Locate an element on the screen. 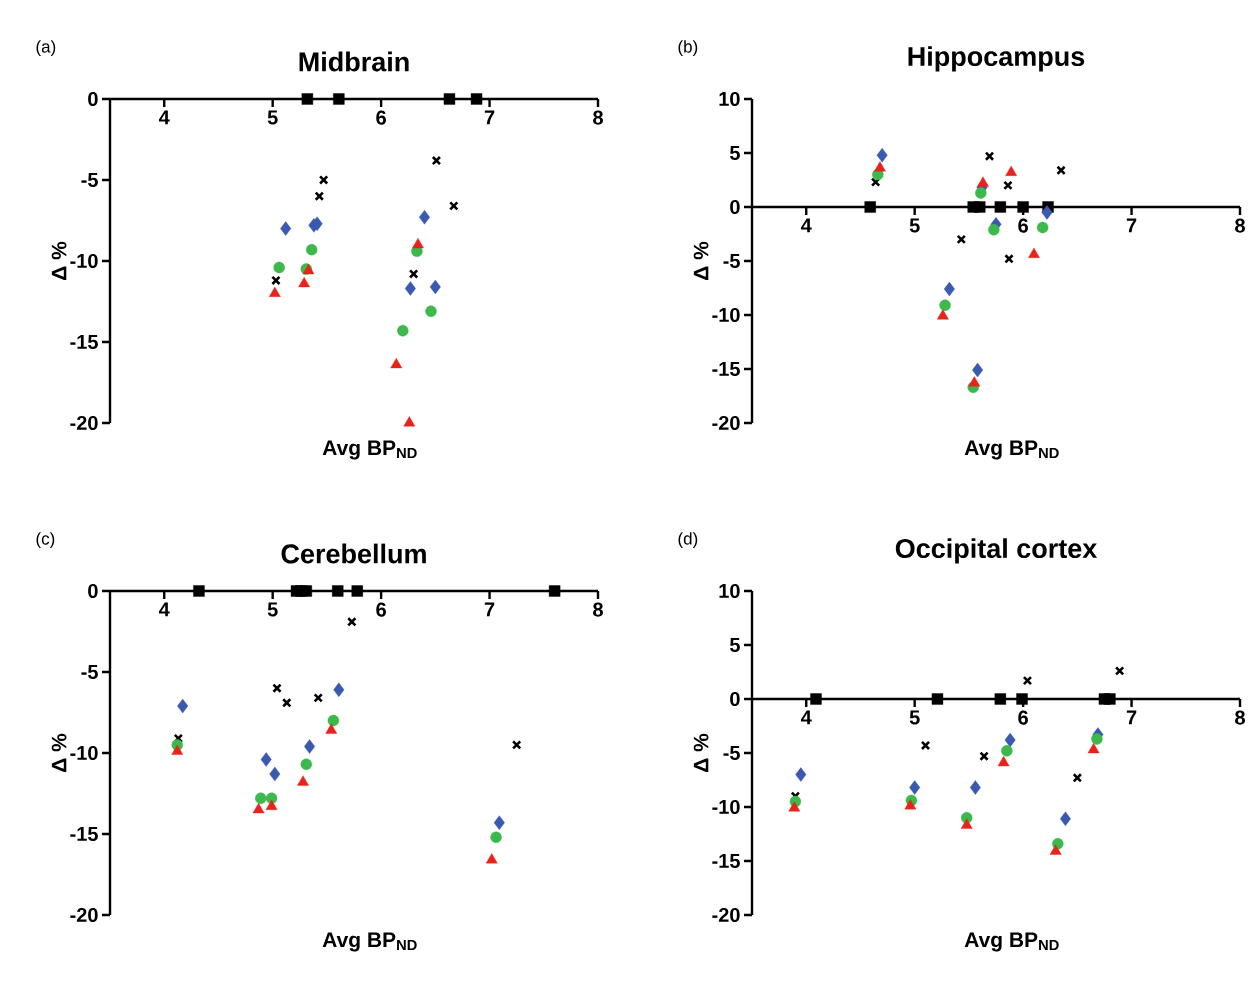 The image size is (1258, 981). chart-title: Occipital cortex is located at coordinates (996, 551).